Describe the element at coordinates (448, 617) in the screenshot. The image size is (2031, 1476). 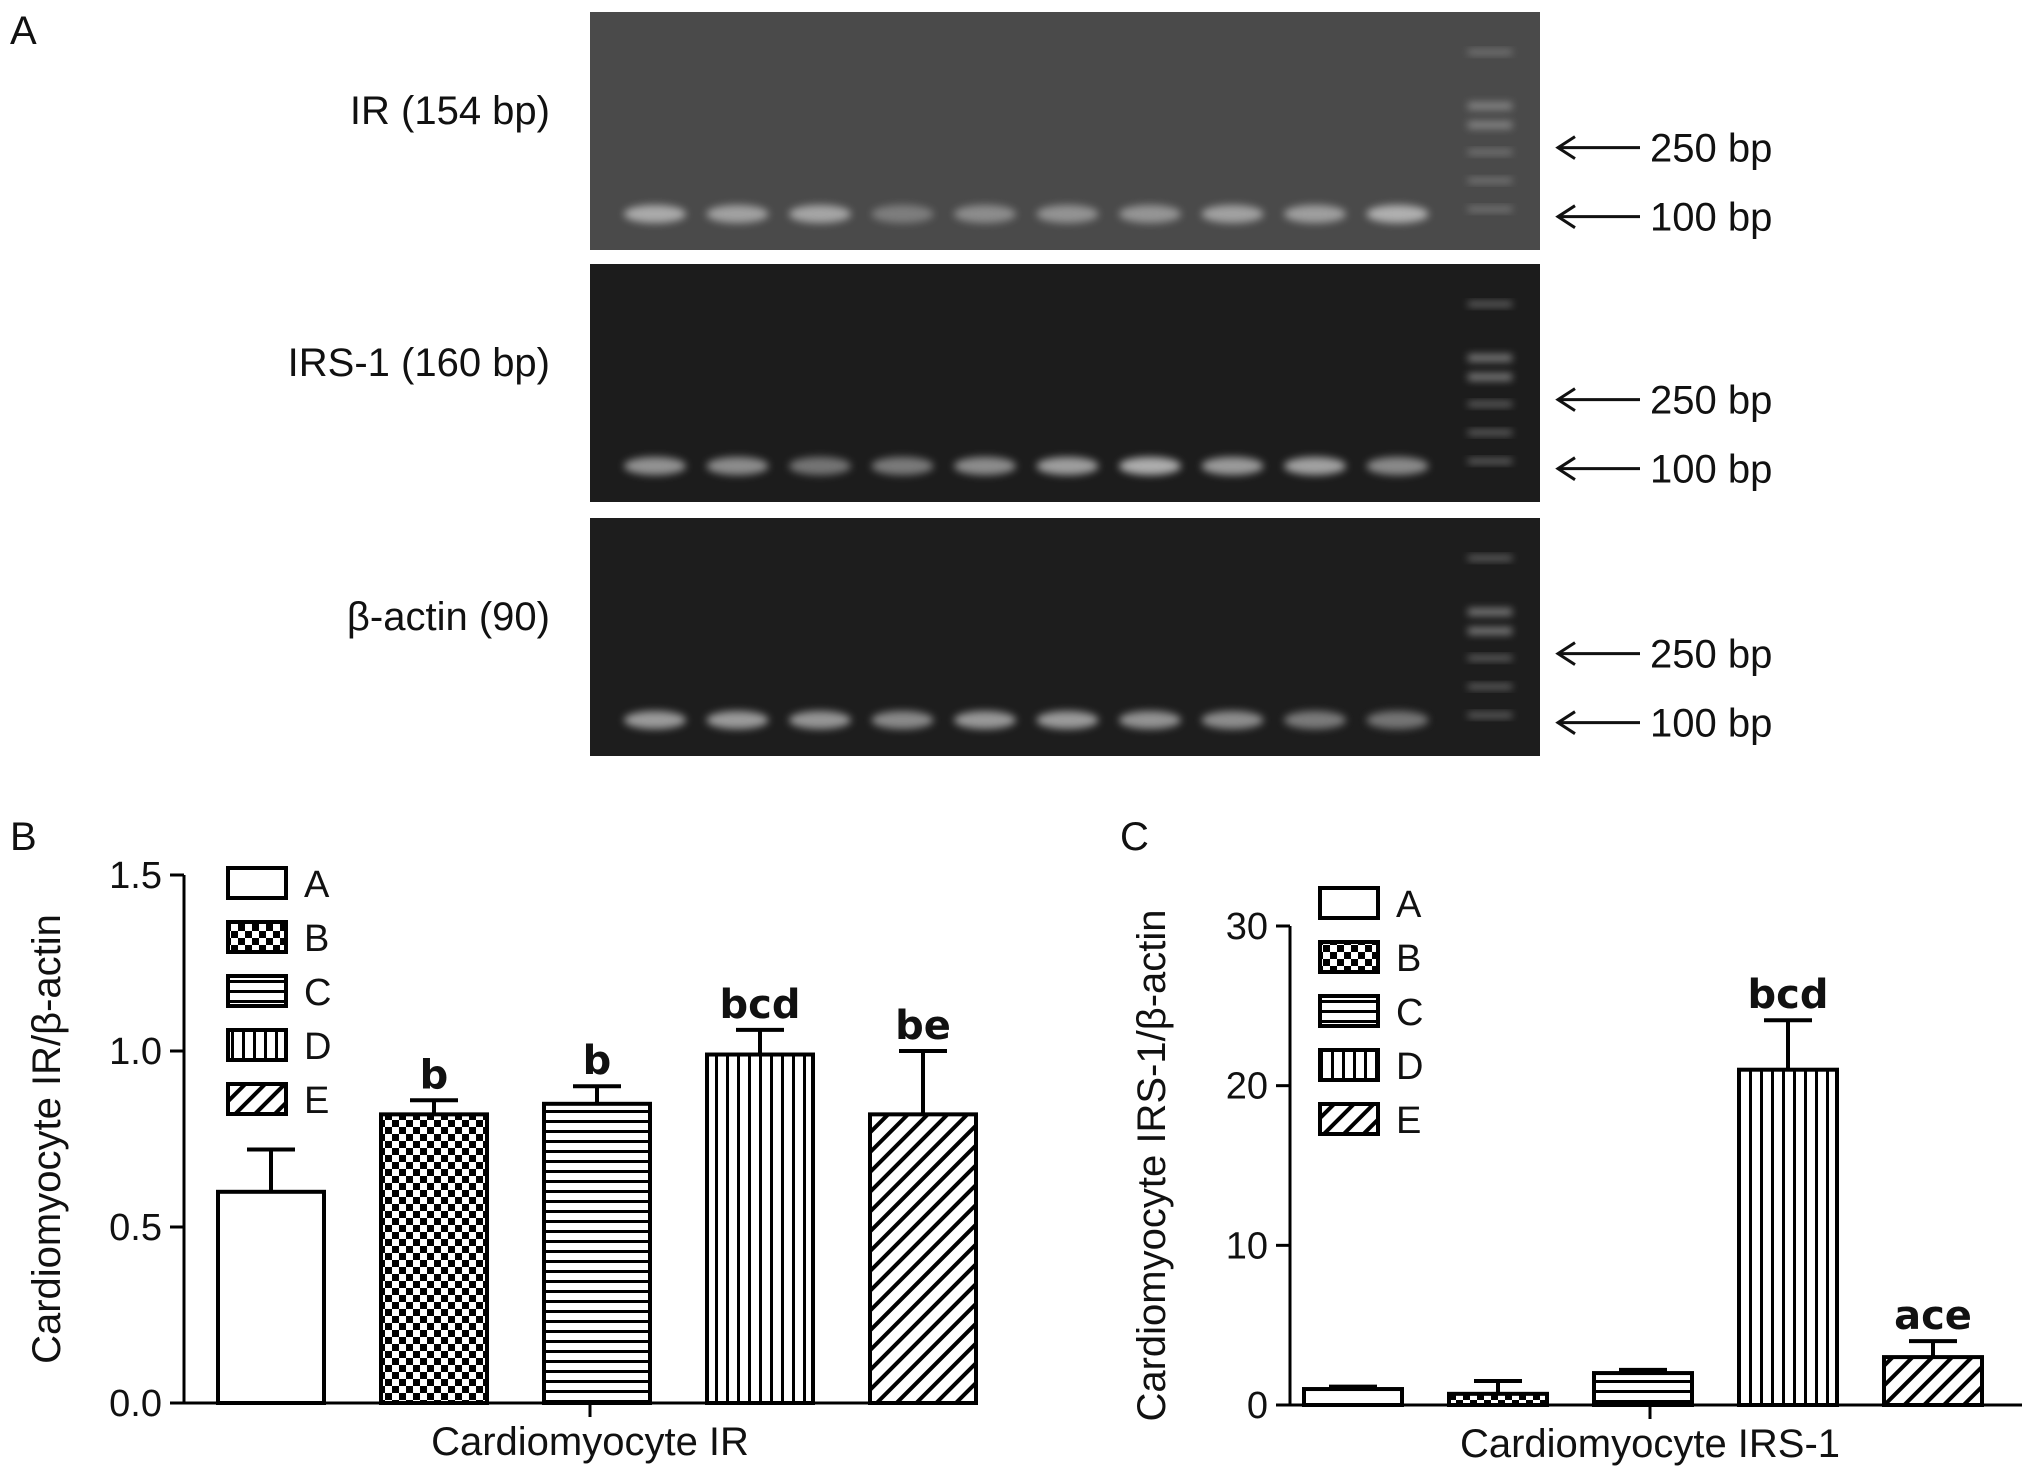
I see `gel-row-label: β-actin (90)` at that location.